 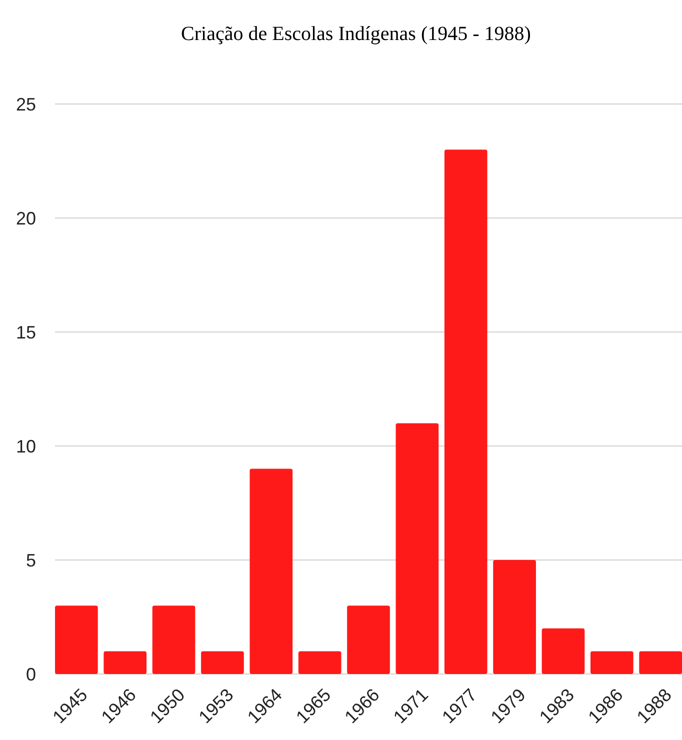 I want to click on y-tick-label: 0, so click(x=31, y=674).